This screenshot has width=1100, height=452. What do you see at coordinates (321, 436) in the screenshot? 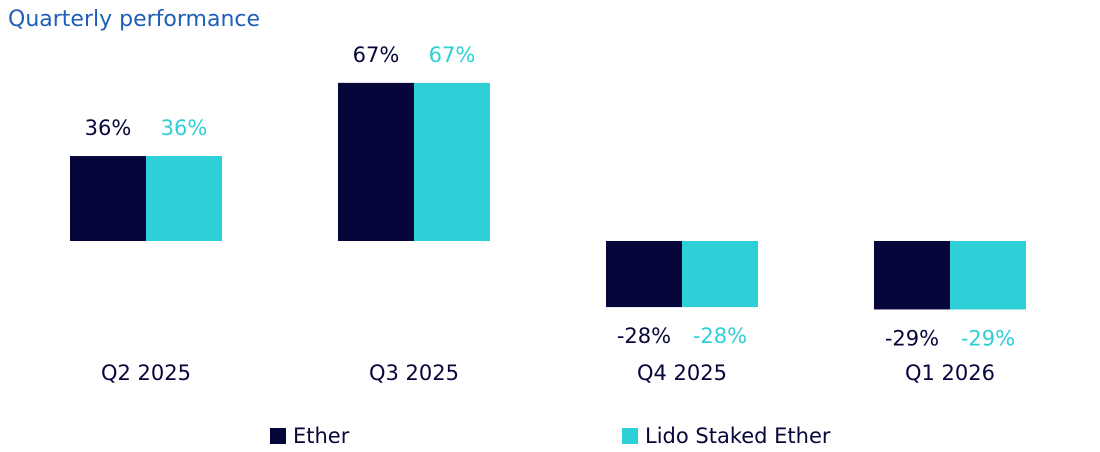
I see `legend-label: Ether` at bounding box center [321, 436].